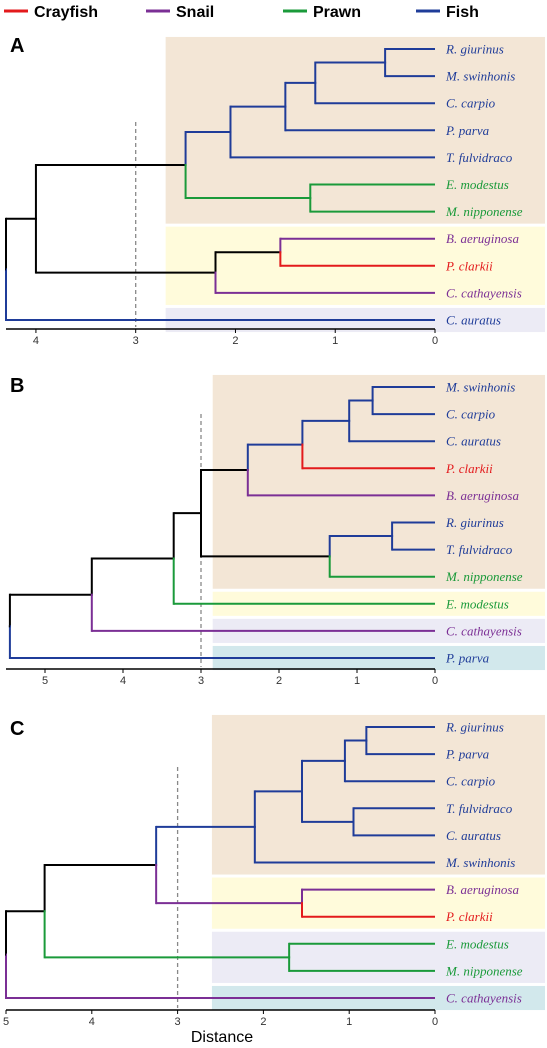  Describe the element at coordinates (17, 729) in the screenshot. I see `panel-label: C` at that location.